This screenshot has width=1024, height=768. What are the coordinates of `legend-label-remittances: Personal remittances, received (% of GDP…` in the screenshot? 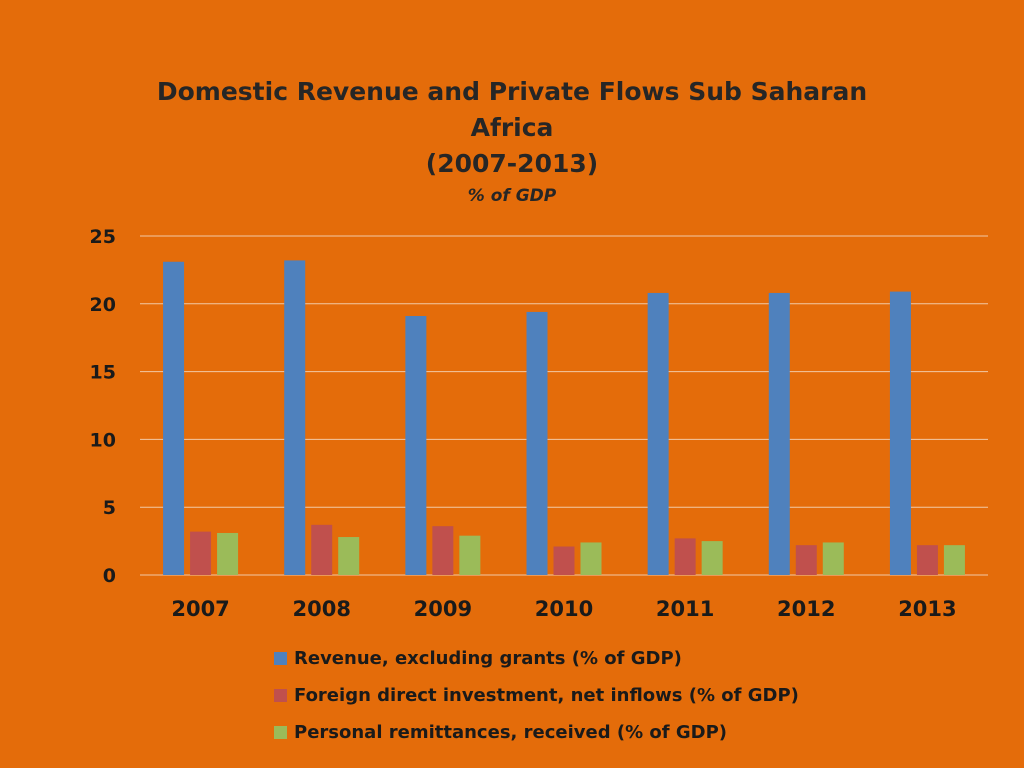 It's located at (510, 732).